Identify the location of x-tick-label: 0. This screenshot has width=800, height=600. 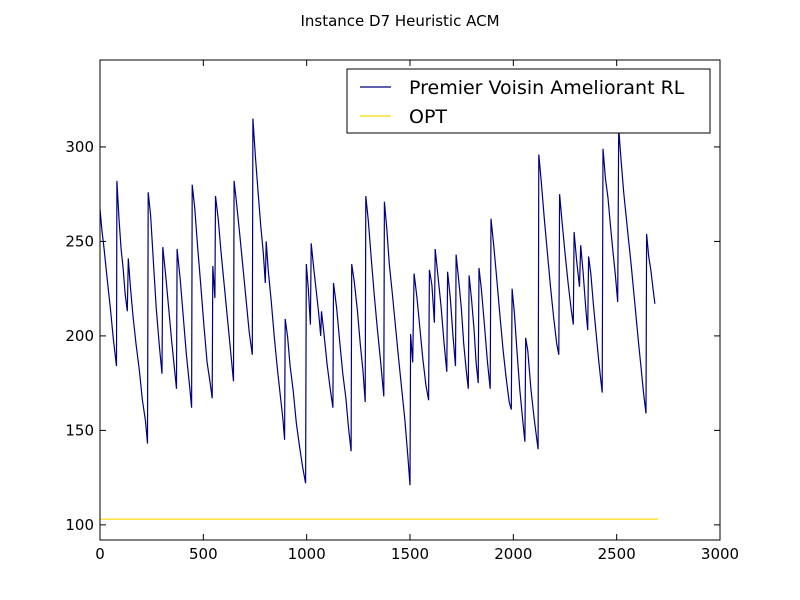
(100, 554).